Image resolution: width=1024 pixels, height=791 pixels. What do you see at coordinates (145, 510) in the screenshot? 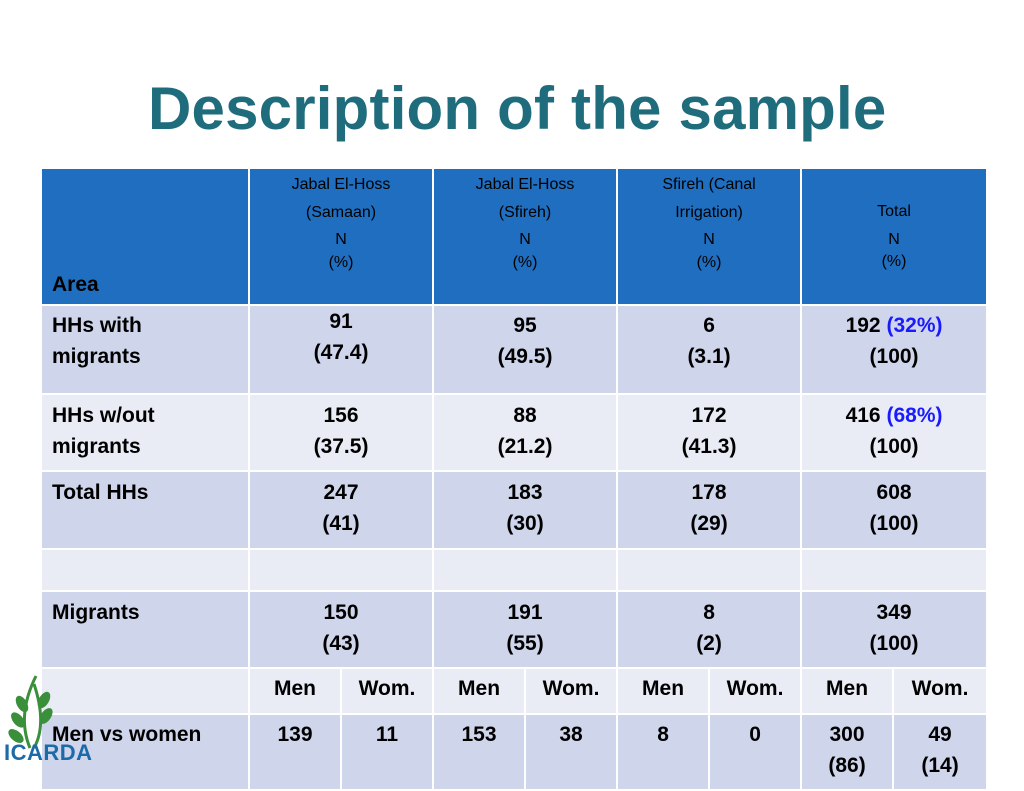
I see `row-label: Total HHs` at bounding box center [145, 510].